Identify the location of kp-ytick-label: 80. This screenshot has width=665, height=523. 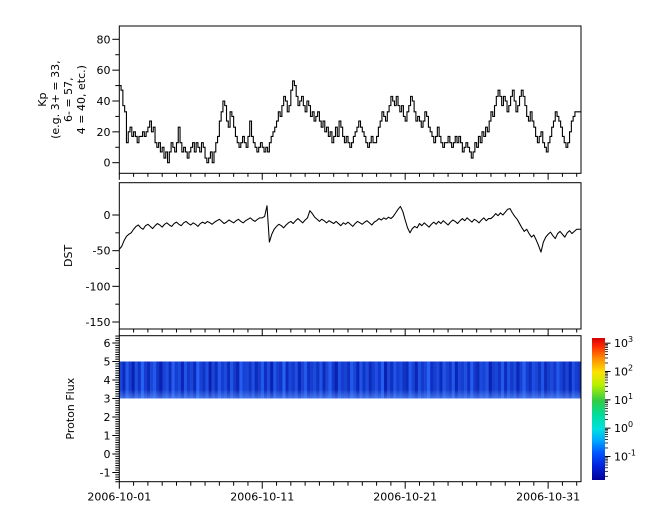
(104, 39).